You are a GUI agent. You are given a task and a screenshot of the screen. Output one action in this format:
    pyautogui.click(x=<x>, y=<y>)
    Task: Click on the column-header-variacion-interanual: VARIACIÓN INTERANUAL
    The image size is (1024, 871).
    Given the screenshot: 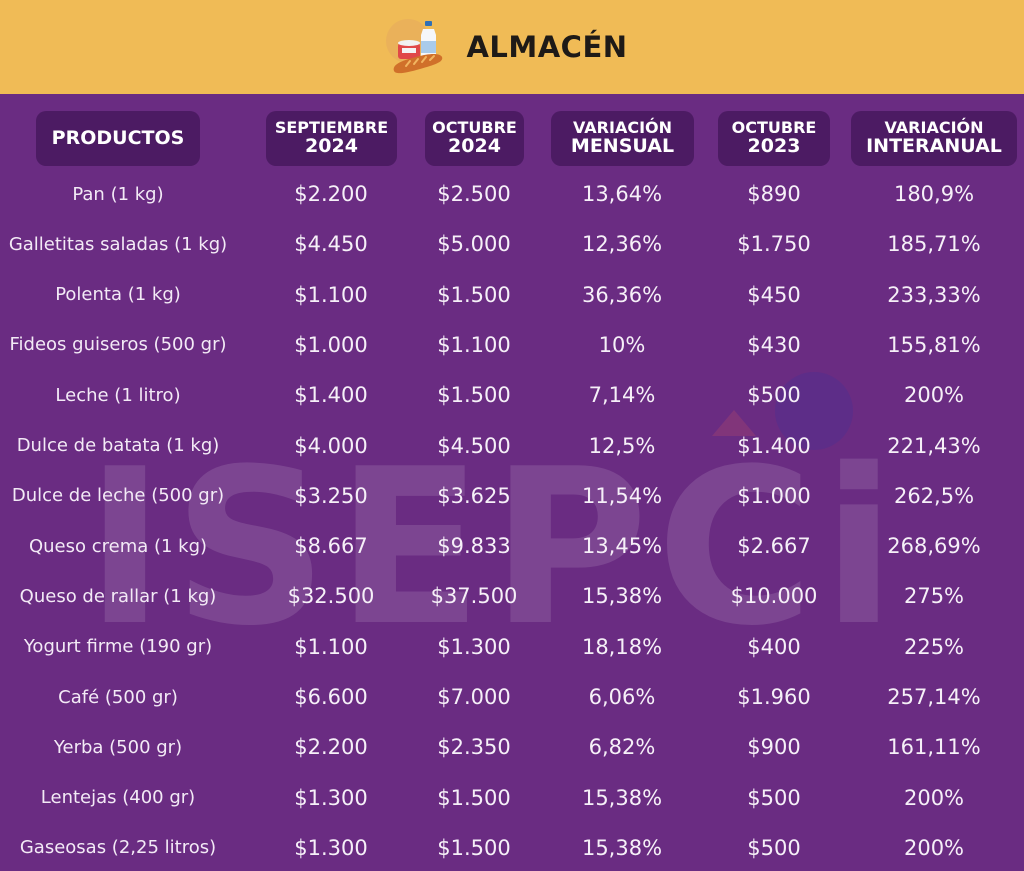 What is the action you would take?
    pyautogui.click(x=934, y=138)
    